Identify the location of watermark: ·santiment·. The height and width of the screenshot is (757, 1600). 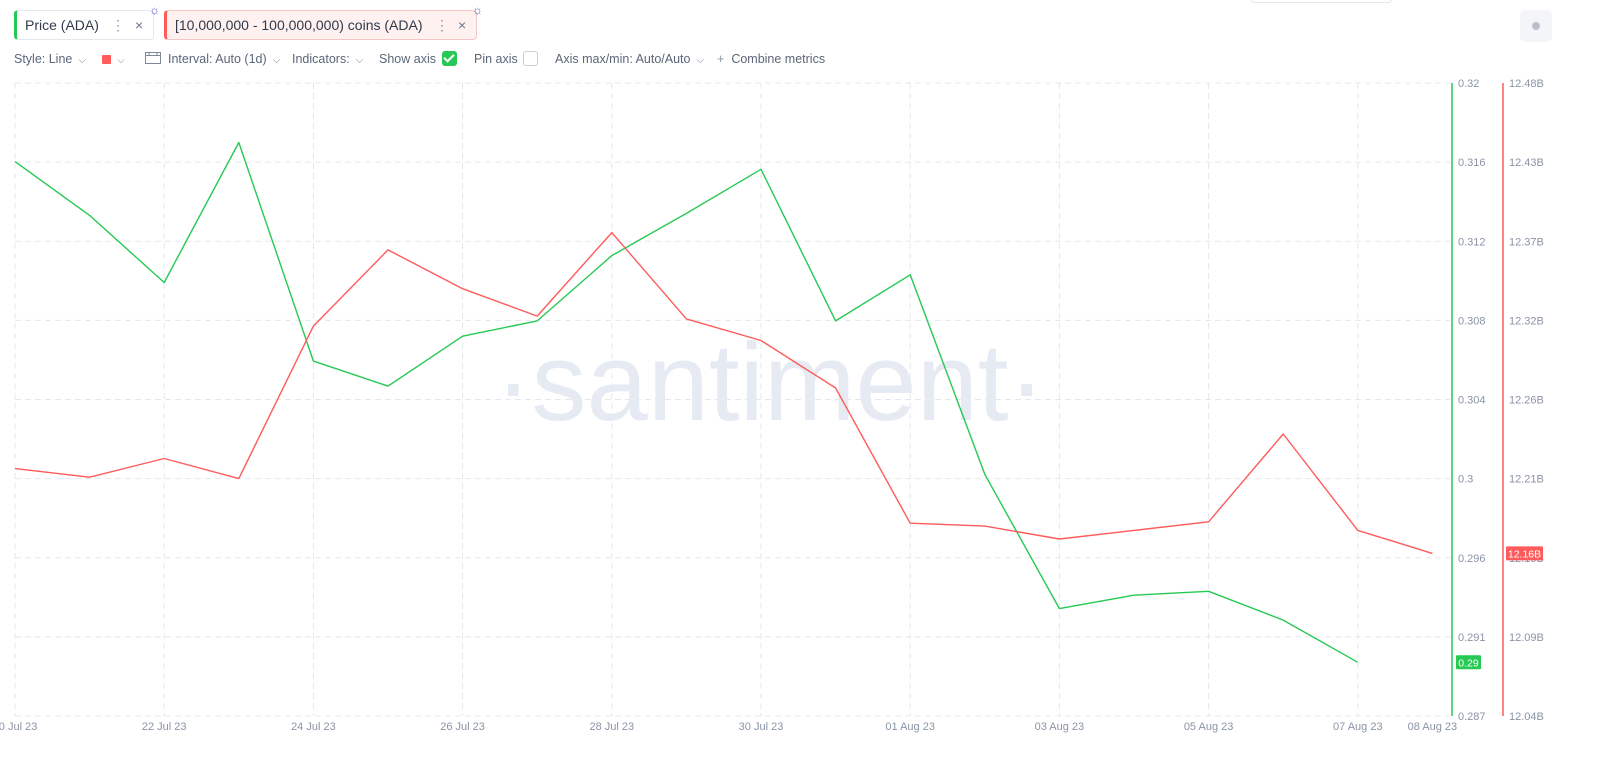
(770, 382).